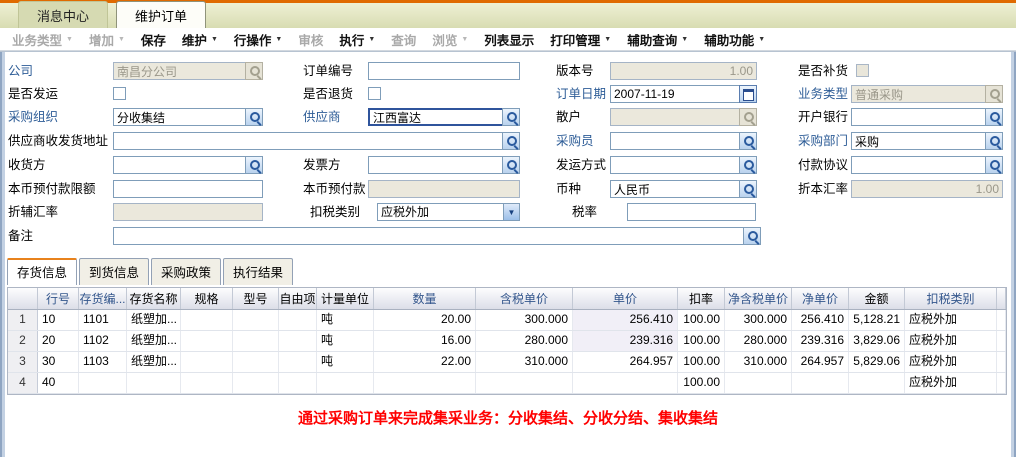 The width and height of the screenshot is (1016, 457). I want to click on grid-cell: 20, so click(58, 341).